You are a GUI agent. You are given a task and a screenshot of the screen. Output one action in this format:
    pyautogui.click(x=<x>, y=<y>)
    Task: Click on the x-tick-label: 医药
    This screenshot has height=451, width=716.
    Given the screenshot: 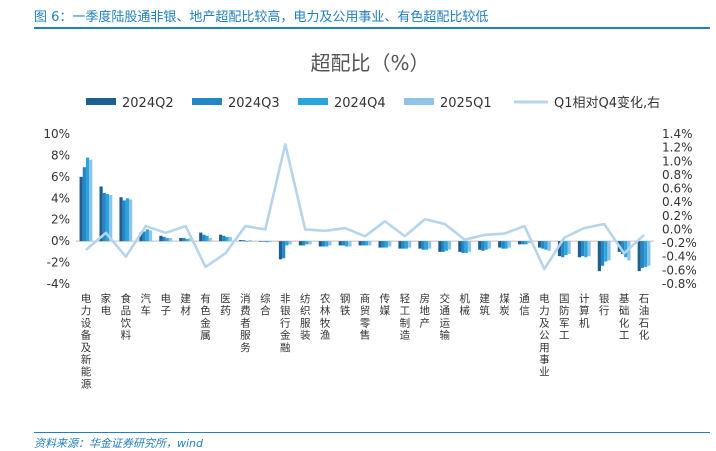 What is the action you would take?
    pyautogui.click(x=225, y=305)
    